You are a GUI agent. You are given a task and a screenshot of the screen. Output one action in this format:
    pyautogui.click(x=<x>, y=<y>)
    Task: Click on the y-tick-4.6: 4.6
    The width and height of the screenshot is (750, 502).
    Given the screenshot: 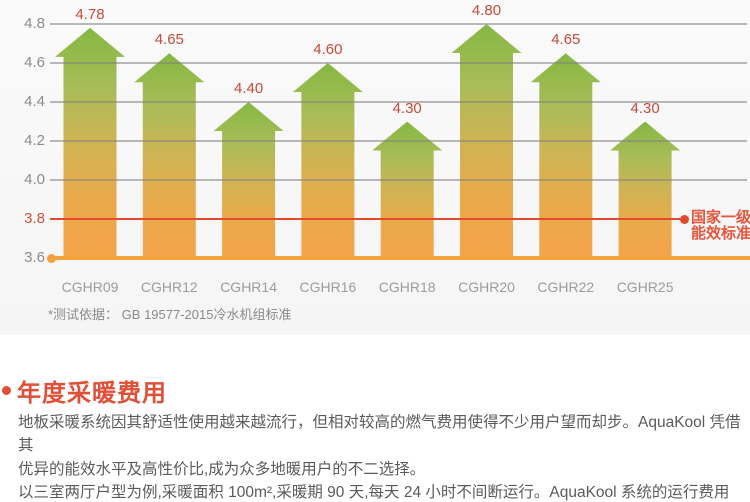 What is the action you would take?
    pyautogui.click(x=34, y=62)
    